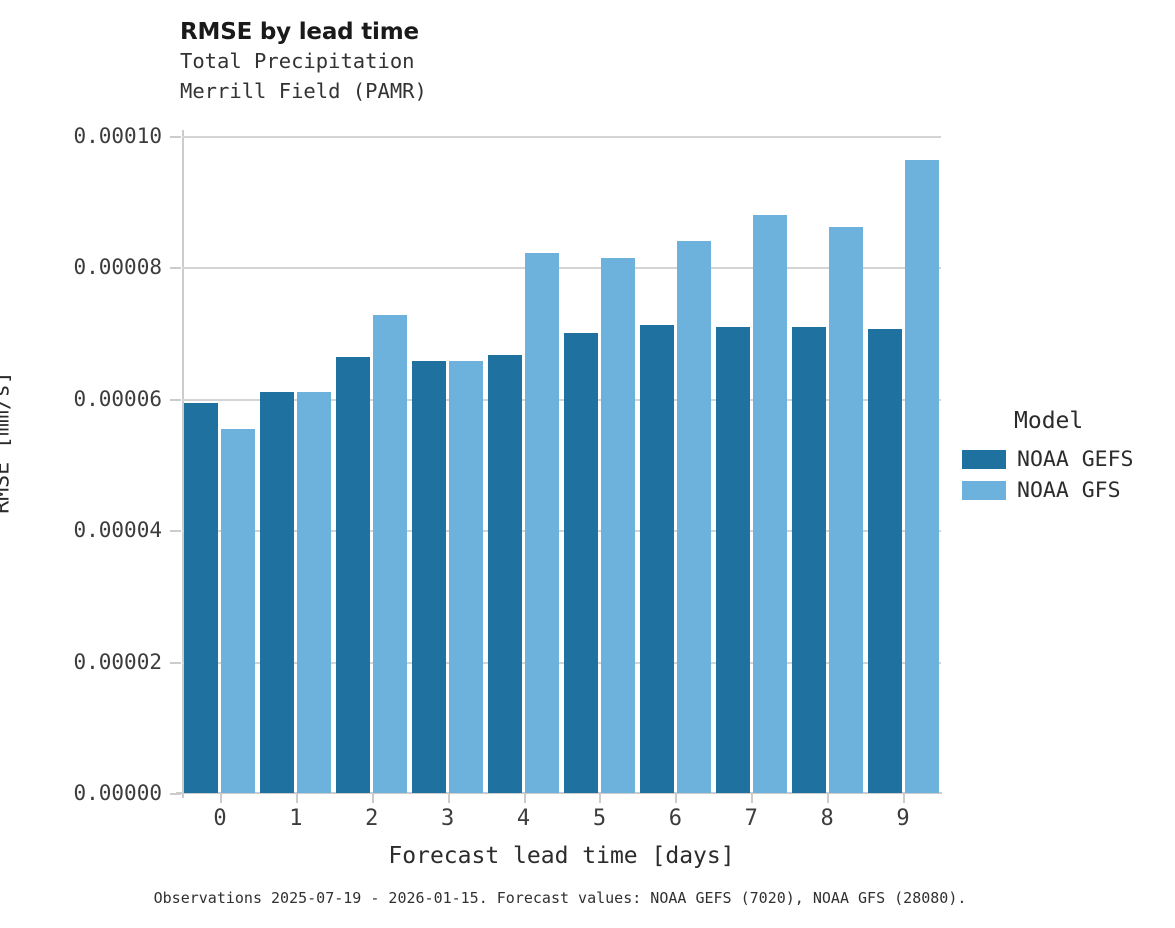 The width and height of the screenshot is (1175, 928). Describe the element at coordinates (297, 61) in the screenshot. I see `chart-subtitle-variable: Total Precipitation` at that location.